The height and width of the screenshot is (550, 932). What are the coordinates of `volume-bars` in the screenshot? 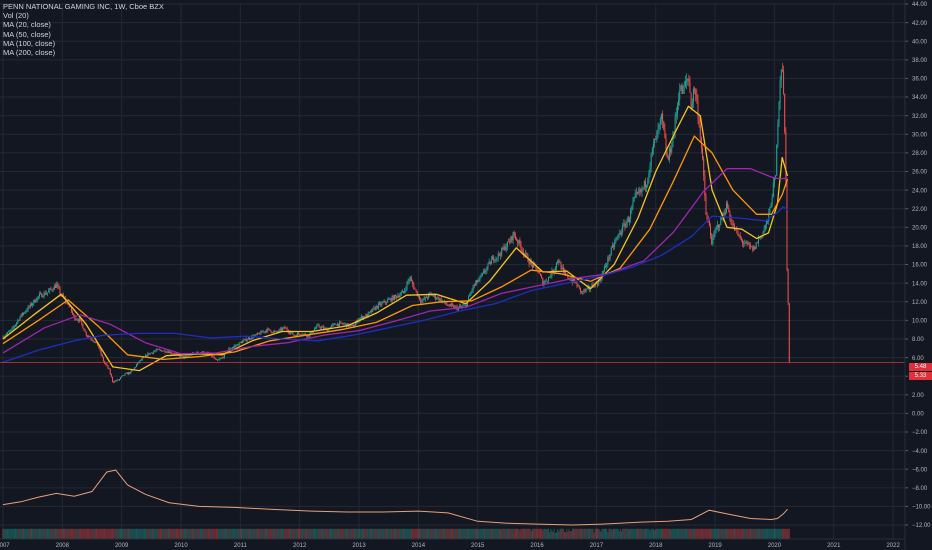 It's located at (396, 533).